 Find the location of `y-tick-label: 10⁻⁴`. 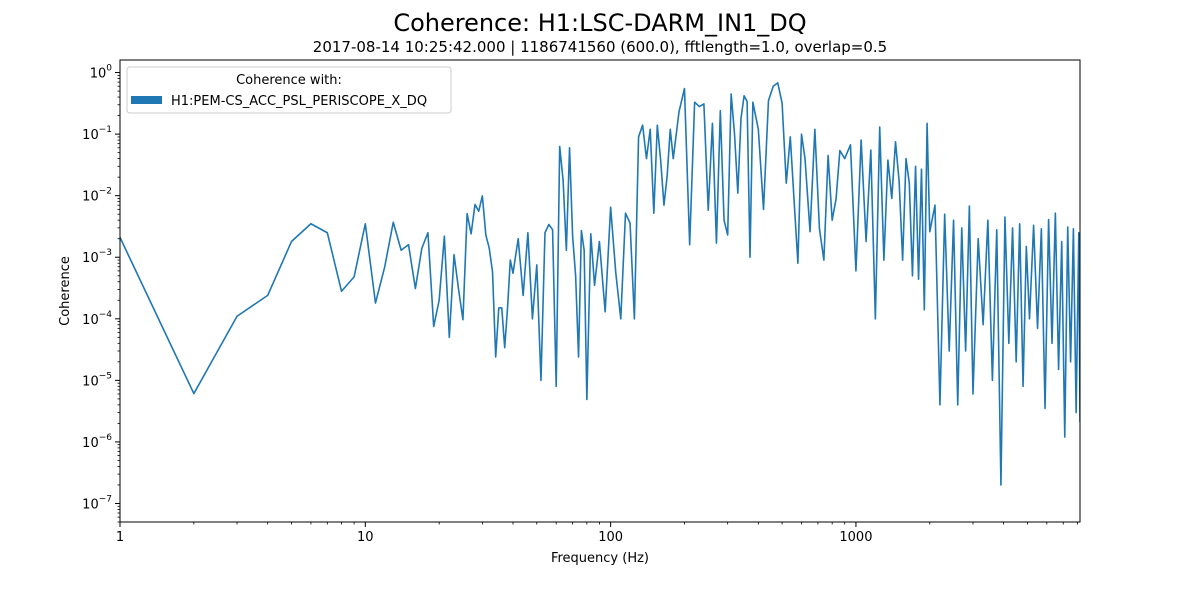

y-tick-label: 10⁻⁴ is located at coordinates (97, 319).